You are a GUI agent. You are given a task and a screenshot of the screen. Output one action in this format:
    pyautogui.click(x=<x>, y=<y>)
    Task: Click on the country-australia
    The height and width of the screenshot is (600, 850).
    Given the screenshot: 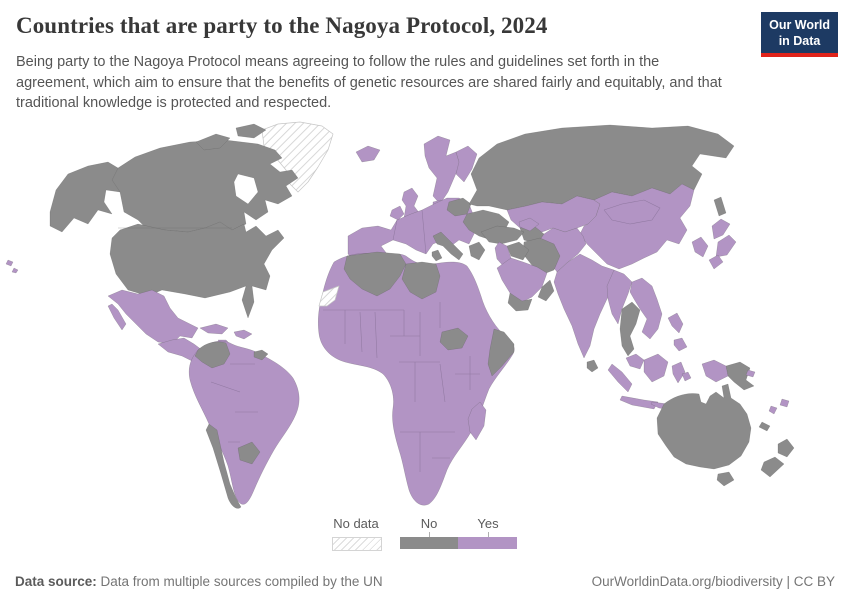 What is the action you would take?
    pyautogui.click(x=704, y=426)
    